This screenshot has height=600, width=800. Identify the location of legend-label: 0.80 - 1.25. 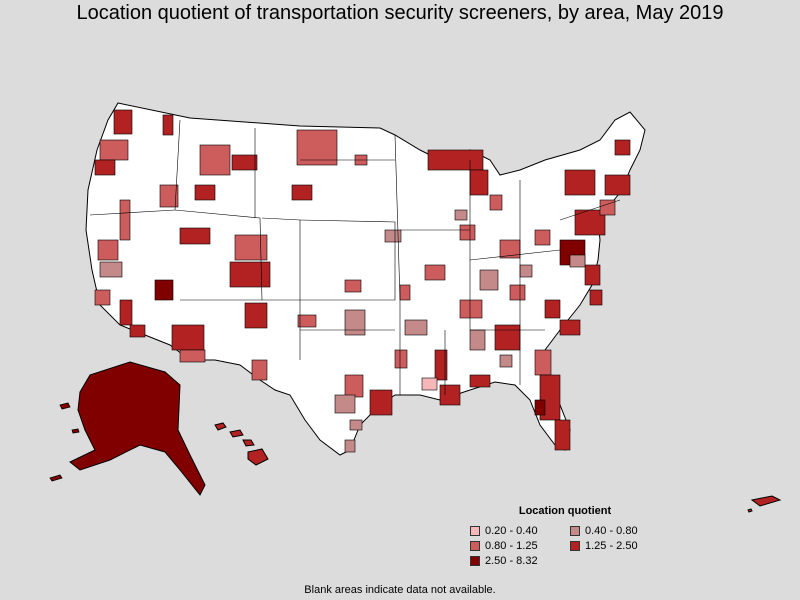
(511, 545).